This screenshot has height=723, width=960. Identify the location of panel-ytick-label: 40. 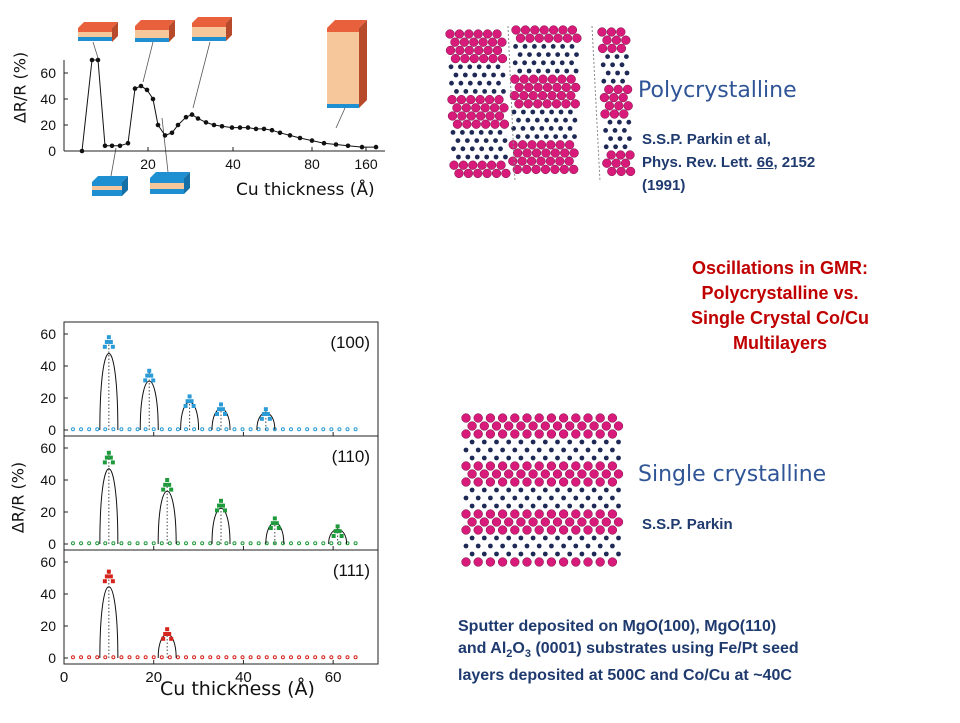
(48, 366).